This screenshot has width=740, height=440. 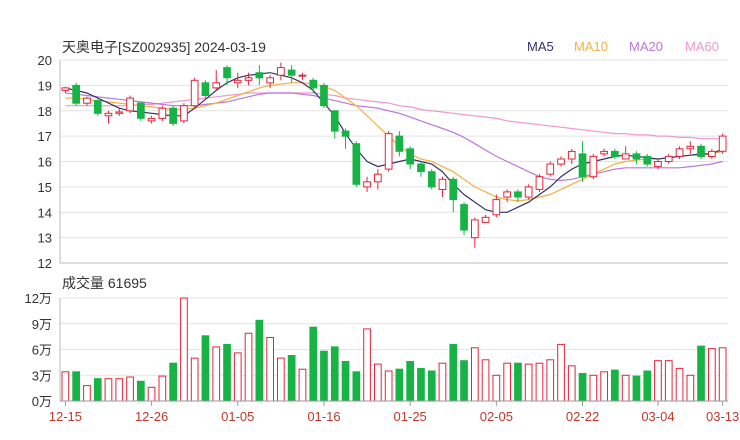 I want to click on price-y-tick: 17, so click(x=45, y=136).